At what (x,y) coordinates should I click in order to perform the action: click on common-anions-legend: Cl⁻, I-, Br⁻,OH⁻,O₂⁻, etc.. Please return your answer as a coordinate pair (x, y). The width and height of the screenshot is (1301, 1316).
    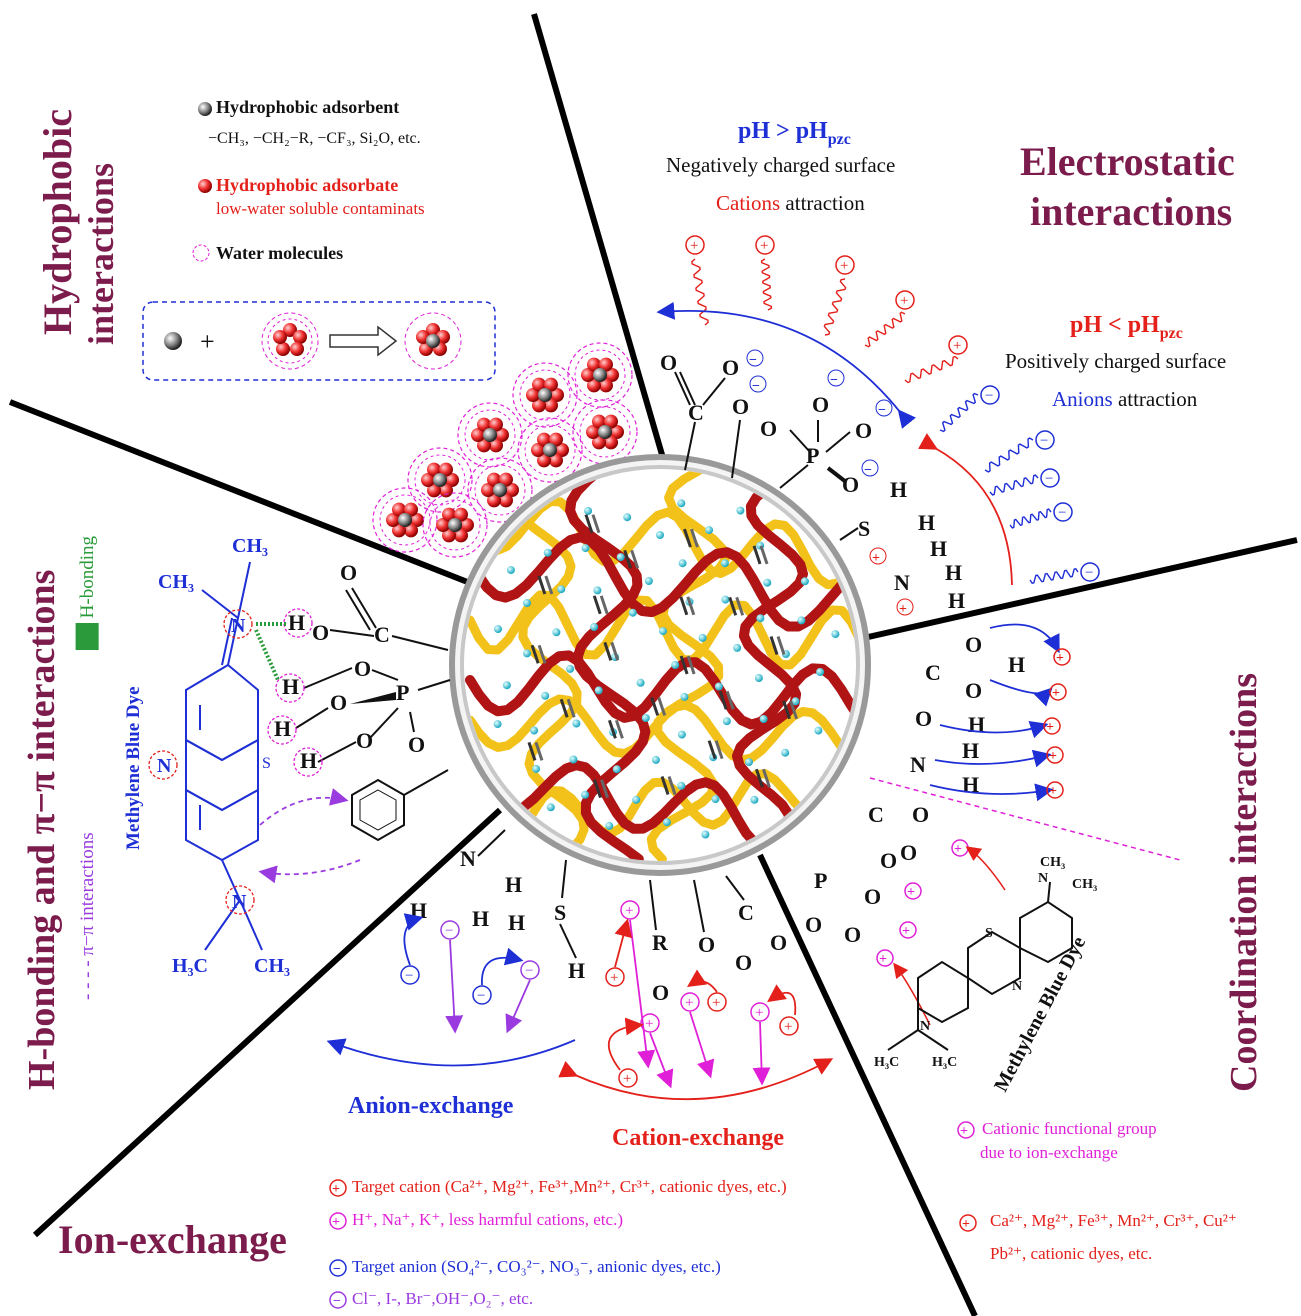
    Looking at the image, I should click on (443, 1298).